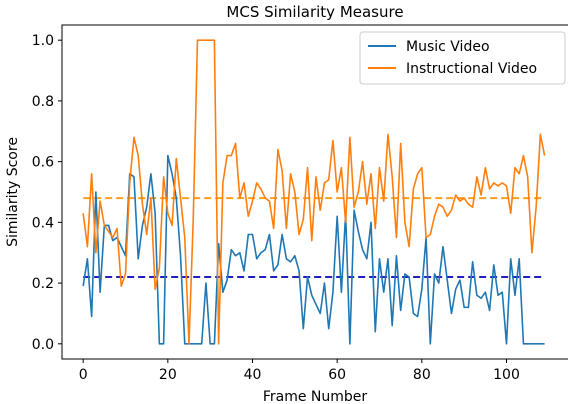 This screenshot has height=404, width=568. I want to click on y-tick-label: 0.8, so click(43, 102).